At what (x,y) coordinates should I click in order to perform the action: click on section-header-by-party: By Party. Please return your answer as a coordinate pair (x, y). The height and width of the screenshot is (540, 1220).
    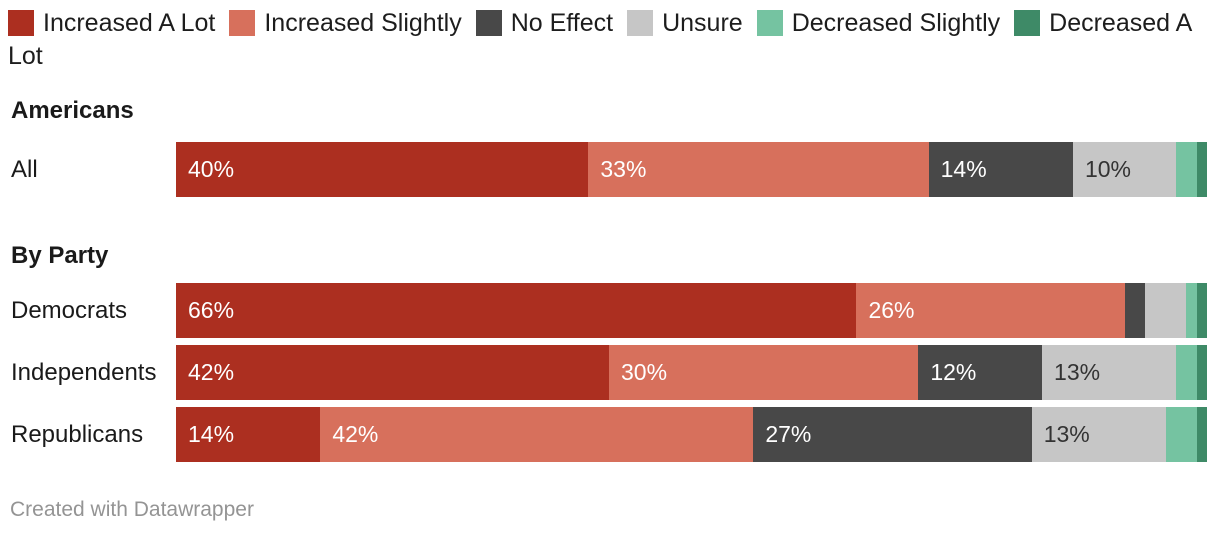
    Looking at the image, I should click on (60, 255).